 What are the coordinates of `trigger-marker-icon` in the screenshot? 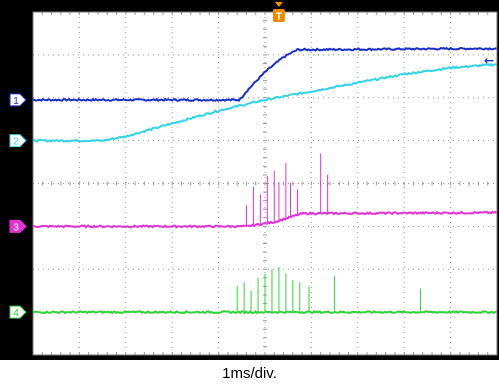 It's located at (278, 15).